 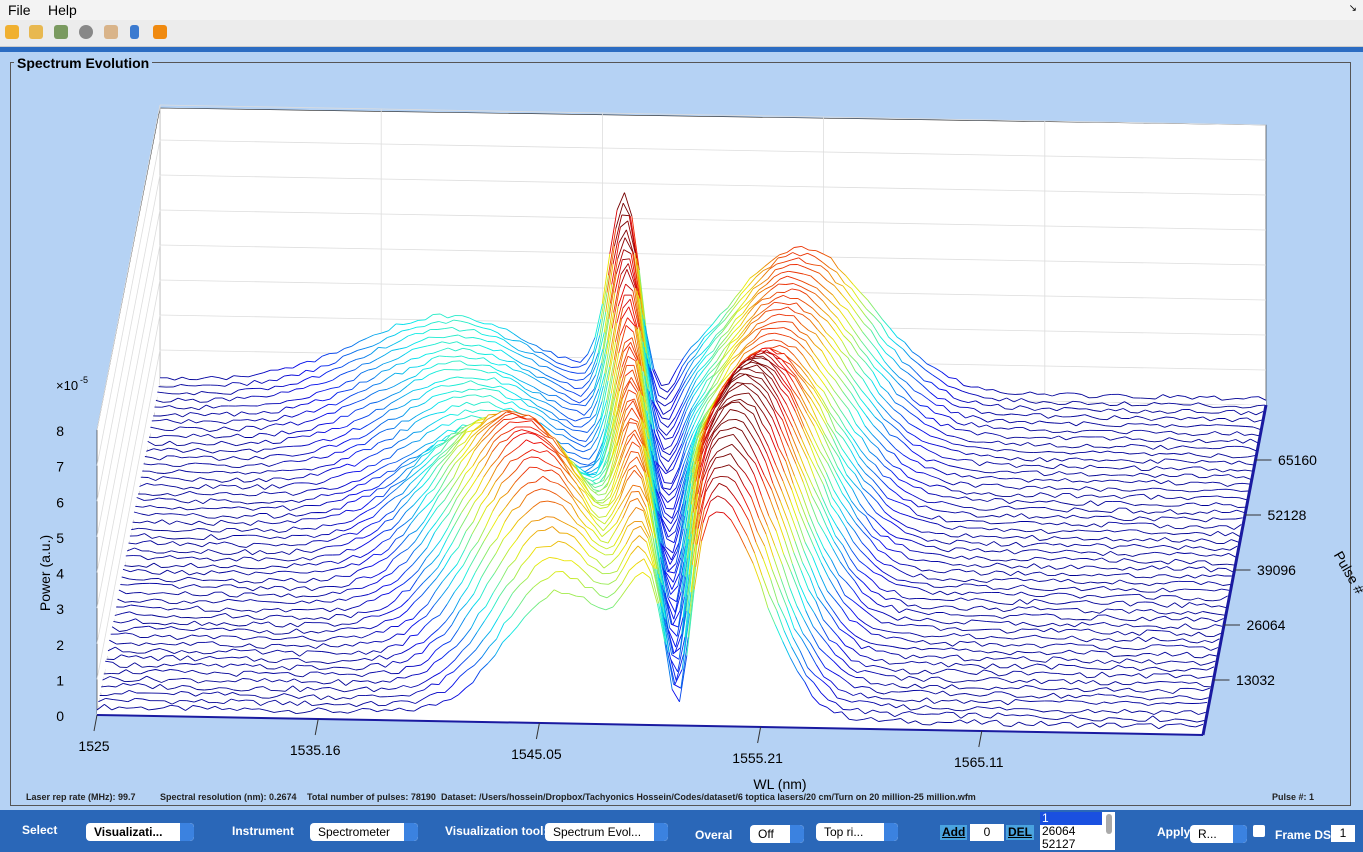 I want to click on datacursor-icon, so click(x=61, y=32).